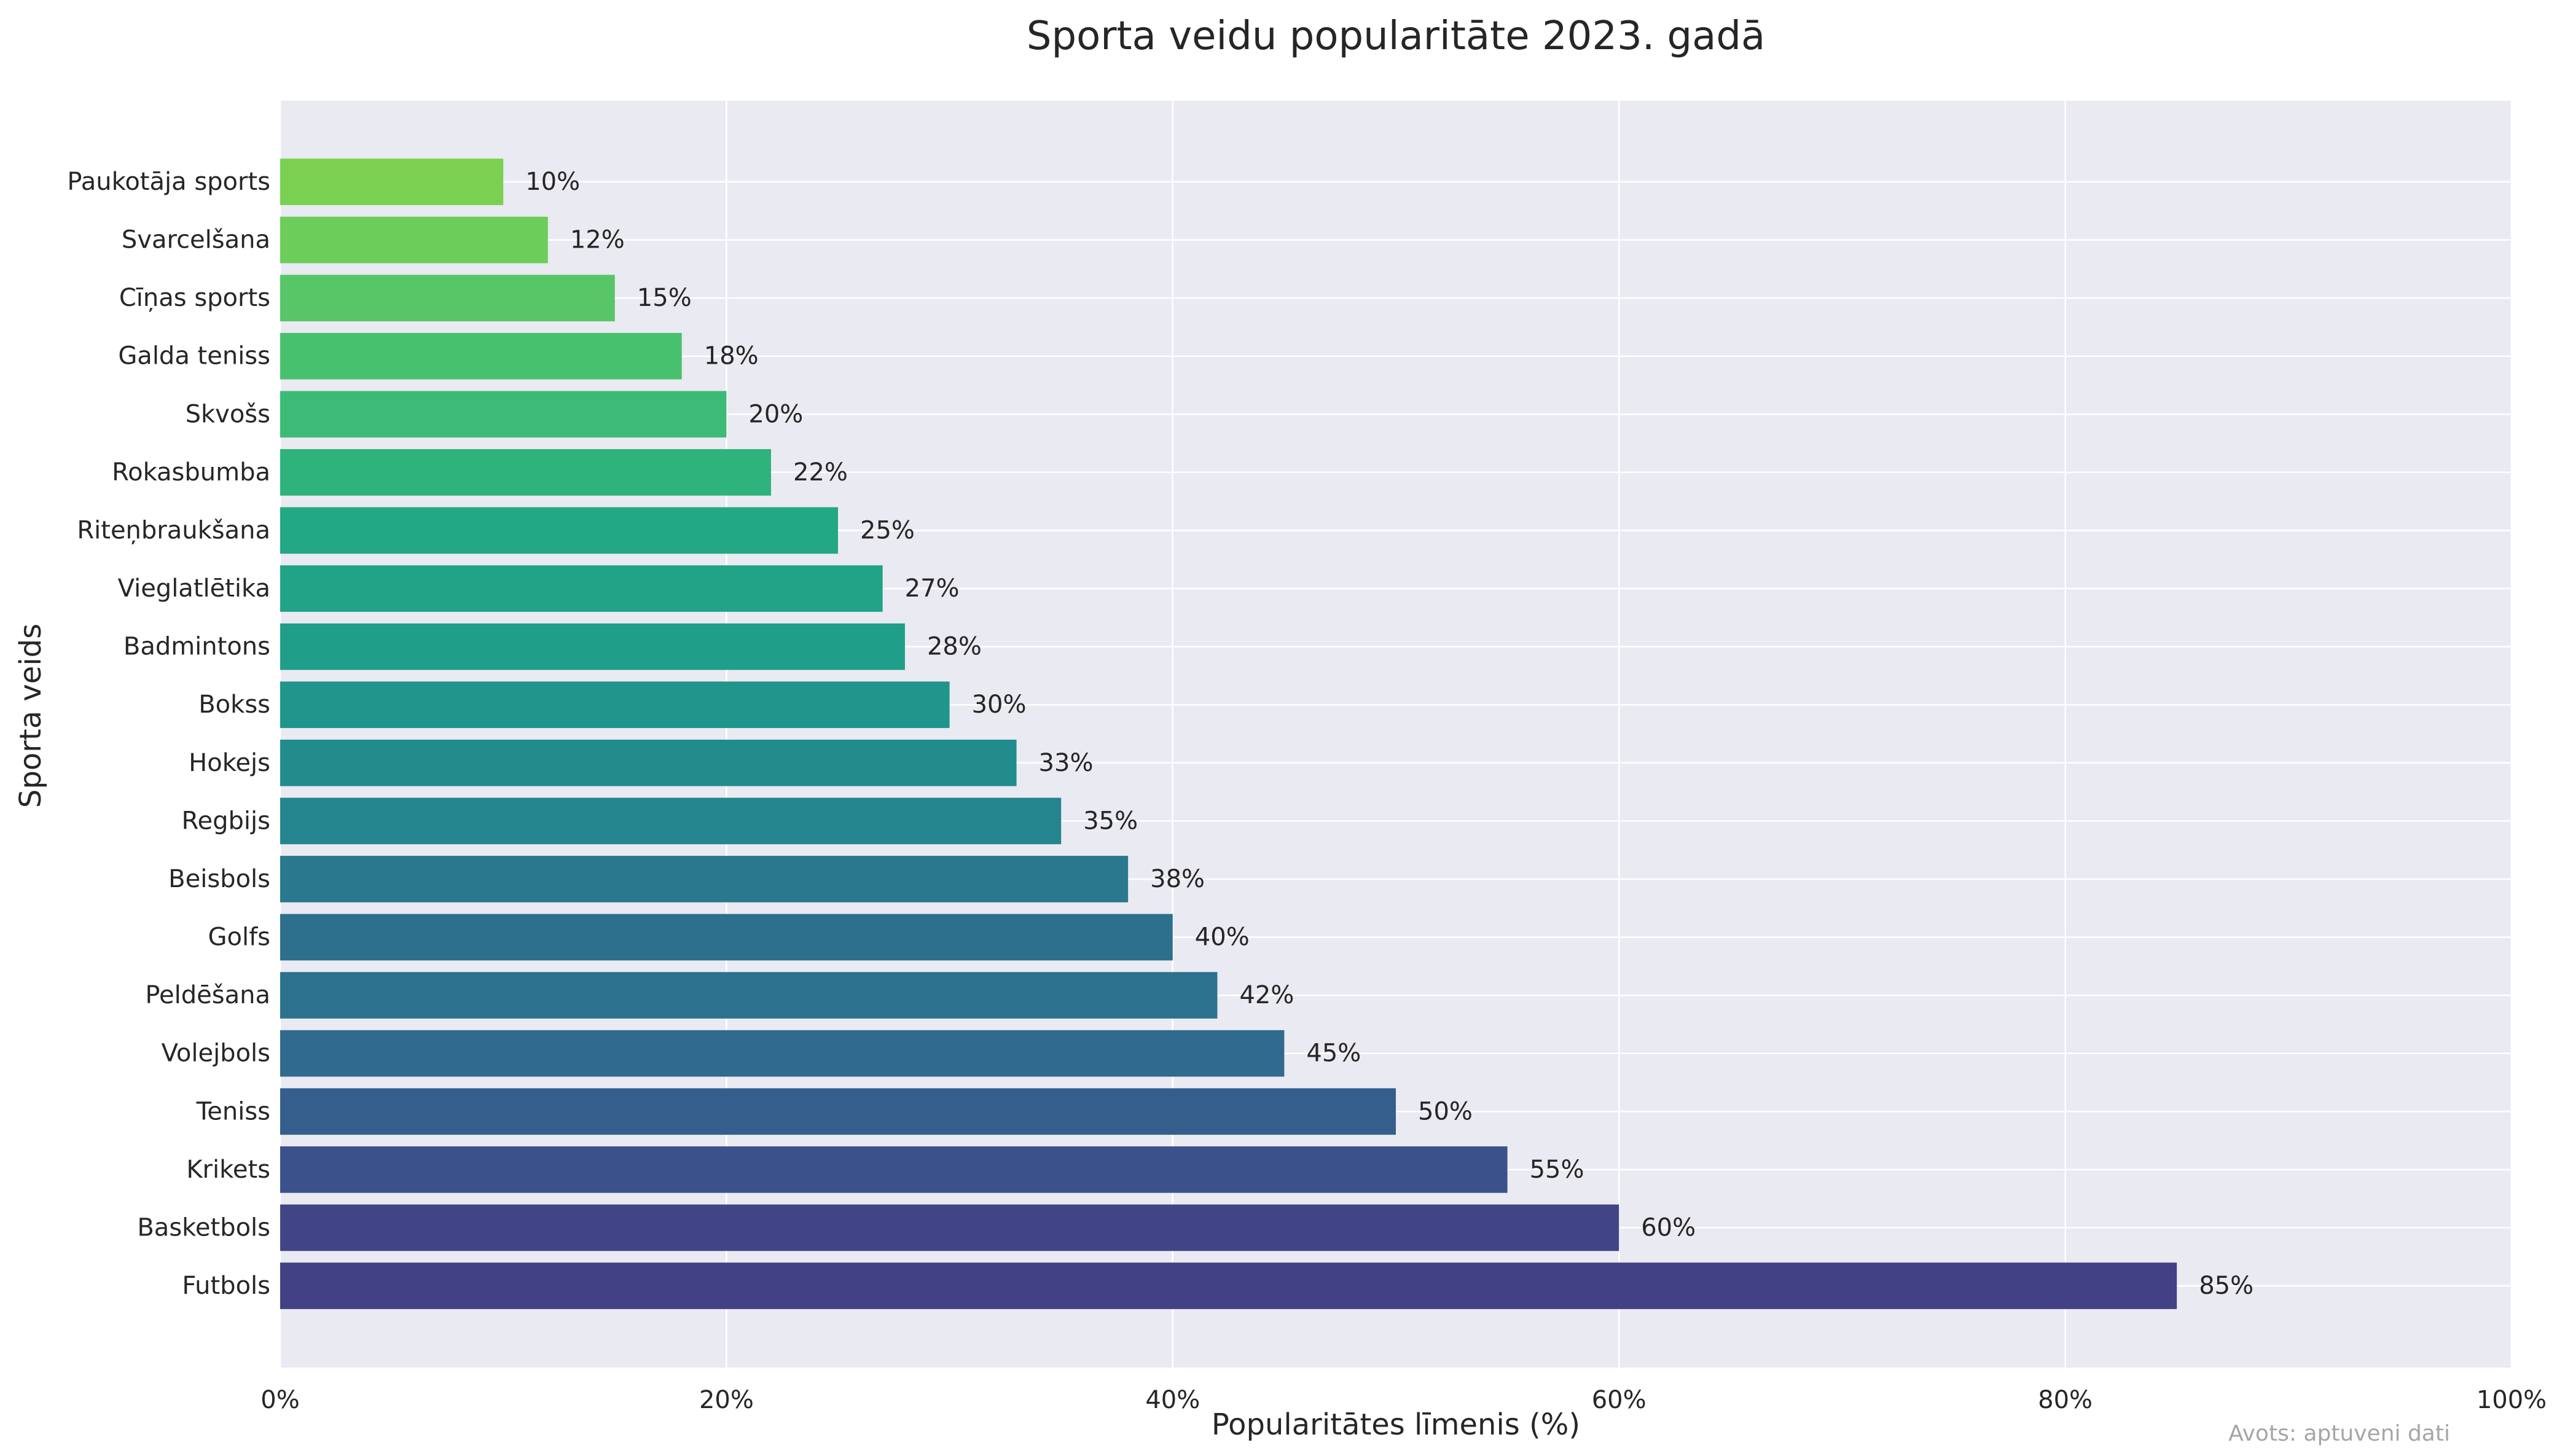  Describe the element at coordinates (820, 472) in the screenshot. I see `bar-value-label: 22%` at that location.